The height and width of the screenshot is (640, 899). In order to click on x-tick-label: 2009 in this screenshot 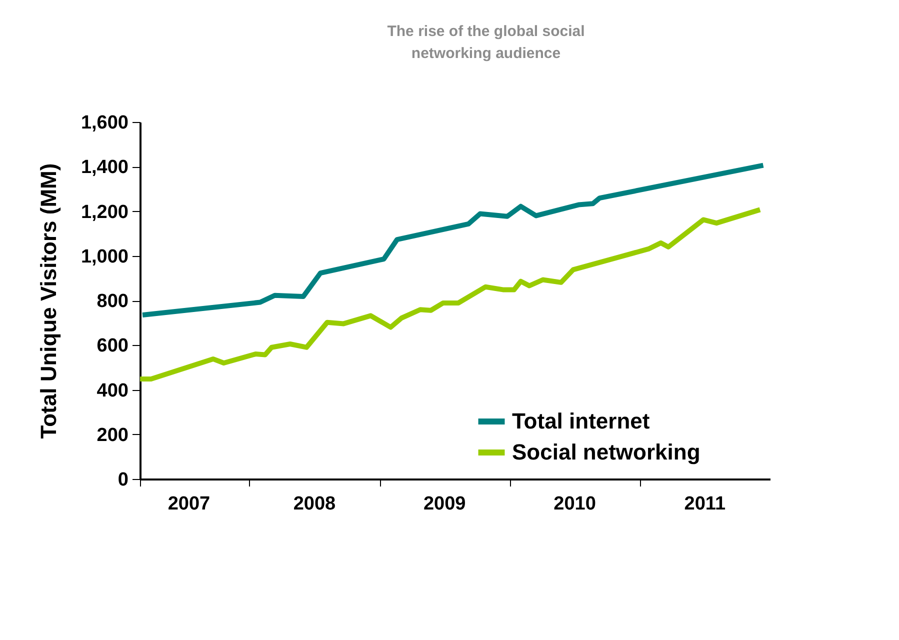, I will do `click(444, 504)`.